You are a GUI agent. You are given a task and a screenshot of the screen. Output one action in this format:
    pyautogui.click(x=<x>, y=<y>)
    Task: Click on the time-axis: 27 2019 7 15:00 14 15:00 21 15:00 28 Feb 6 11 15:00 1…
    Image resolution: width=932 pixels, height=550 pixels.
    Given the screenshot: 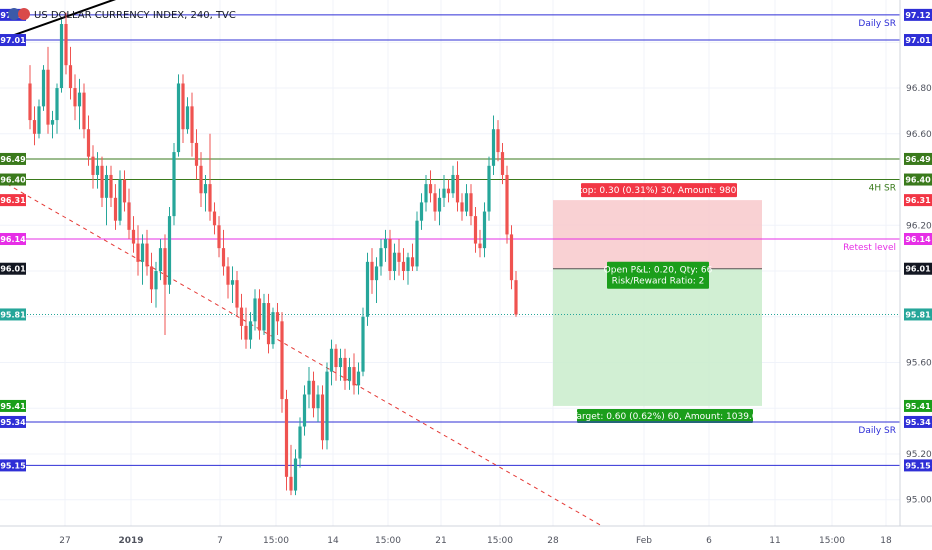 What is the action you would take?
    pyautogui.click(x=466, y=535)
    